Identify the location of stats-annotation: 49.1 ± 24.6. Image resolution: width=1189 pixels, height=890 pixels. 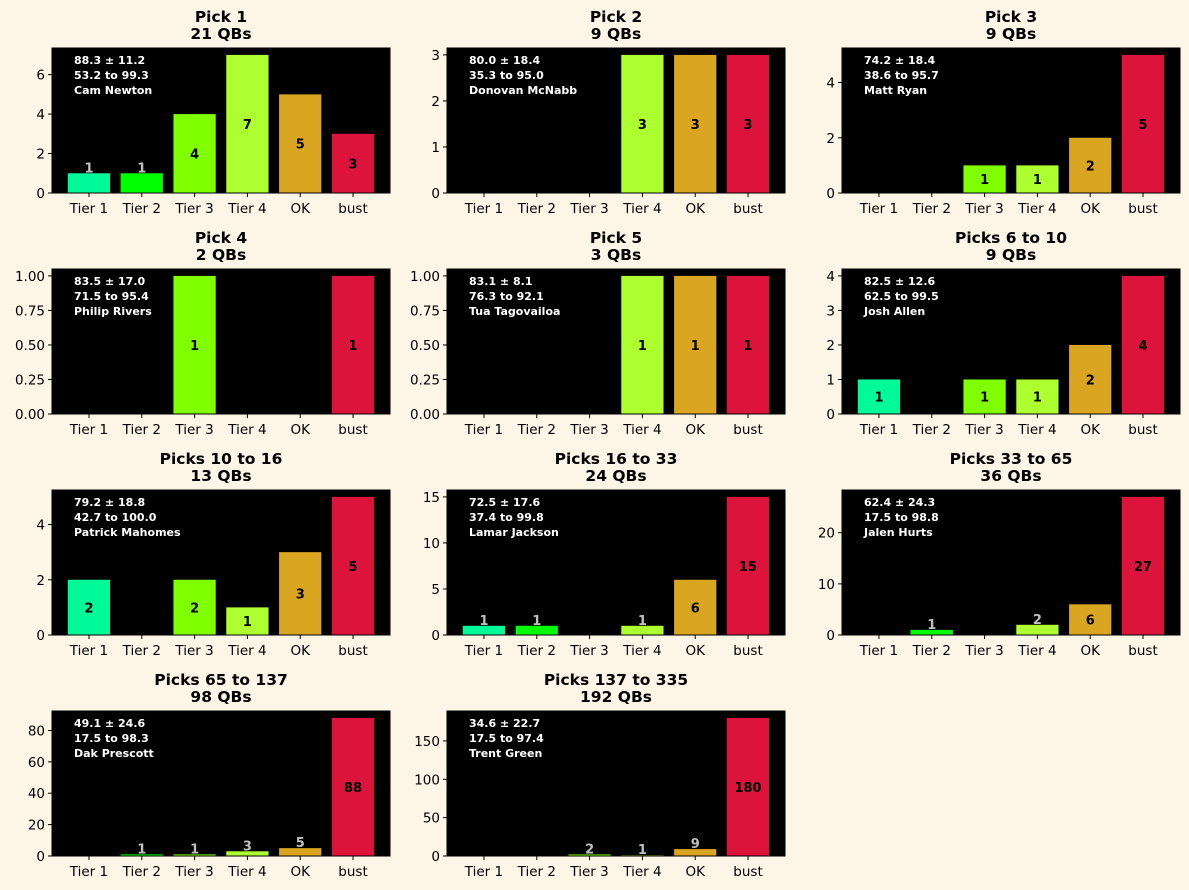
(110, 723).